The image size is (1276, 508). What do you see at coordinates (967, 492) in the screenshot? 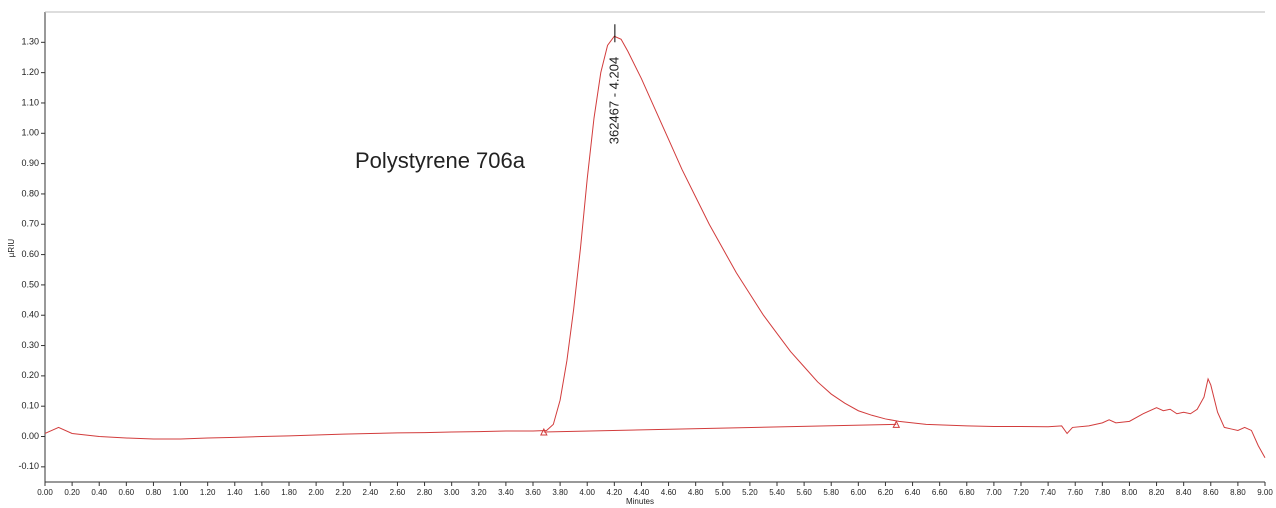
I see `x-tick-label: 6.80` at bounding box center [967, 492].